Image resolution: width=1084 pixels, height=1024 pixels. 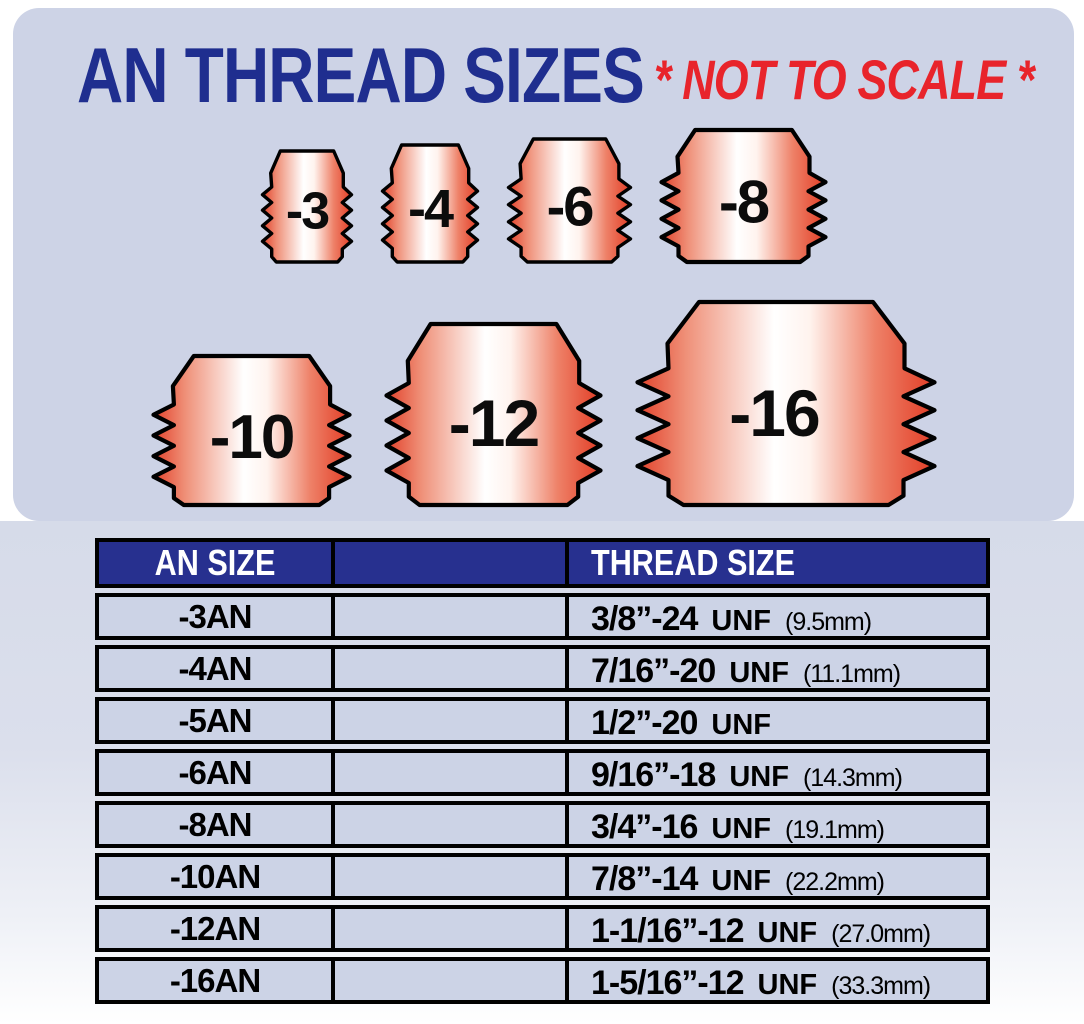 I want to click on table-row: -10AN 7/8”-14 UNF (22.2mm), so click(x=542, y=876).